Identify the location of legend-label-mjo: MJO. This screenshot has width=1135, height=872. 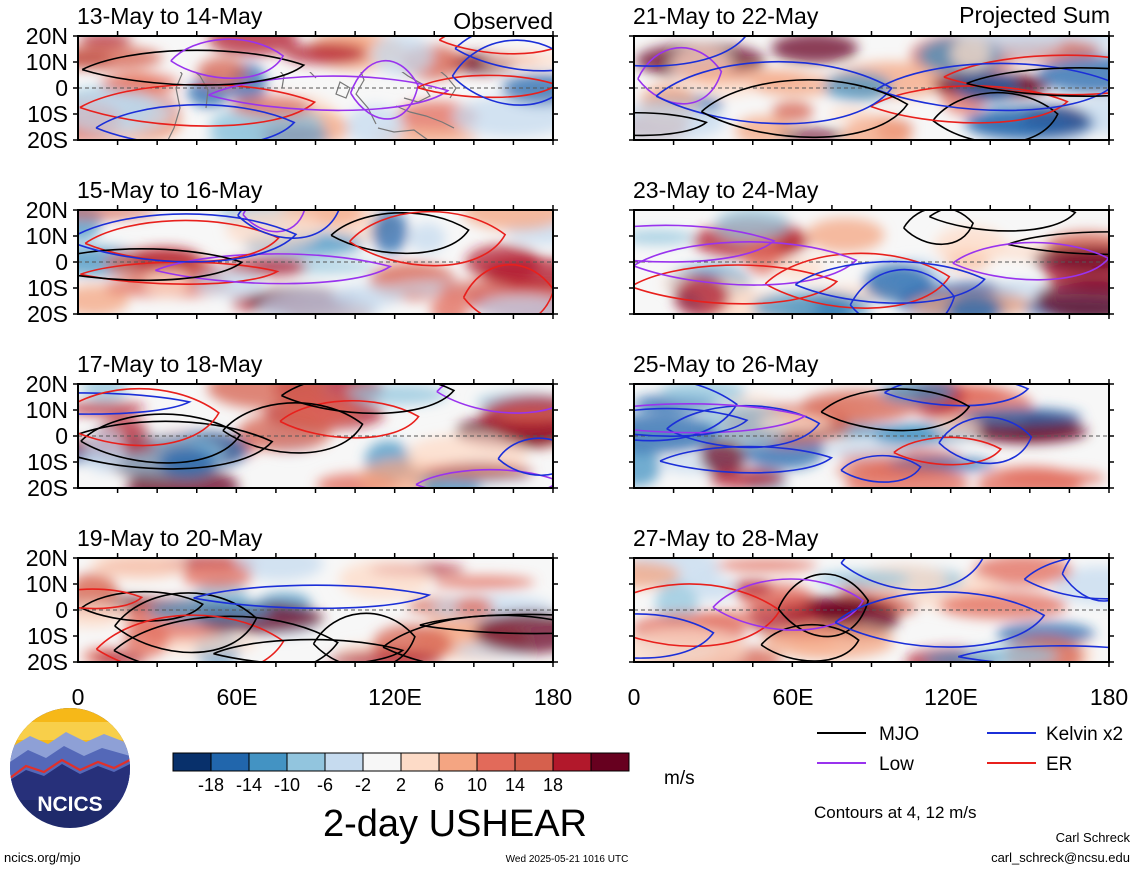
(899, 734).